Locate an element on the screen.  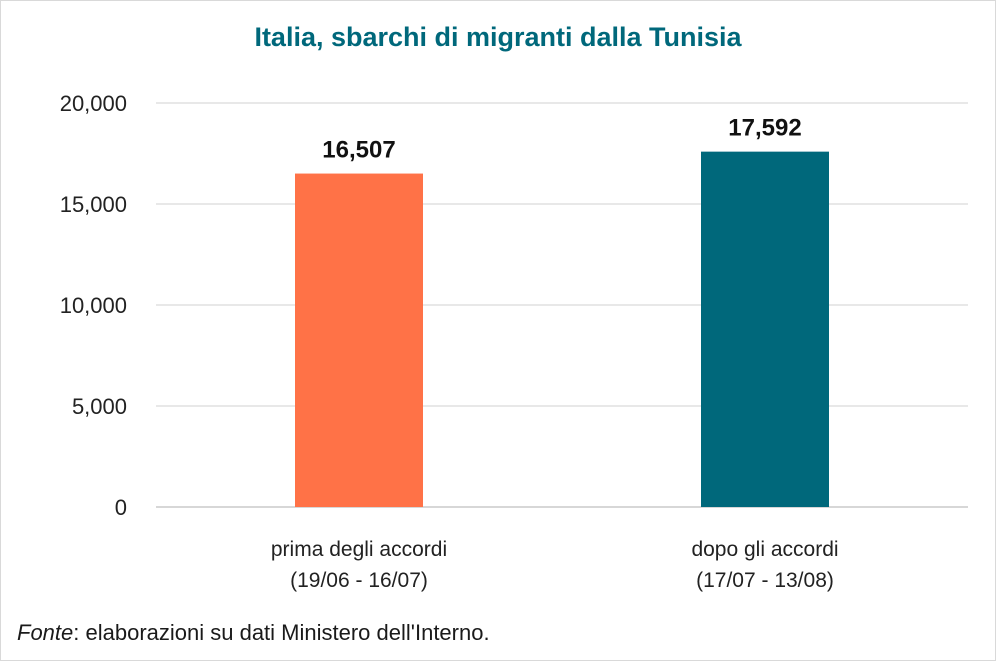
y-tick-label: 5,000 is located at coordinates (99, 406).